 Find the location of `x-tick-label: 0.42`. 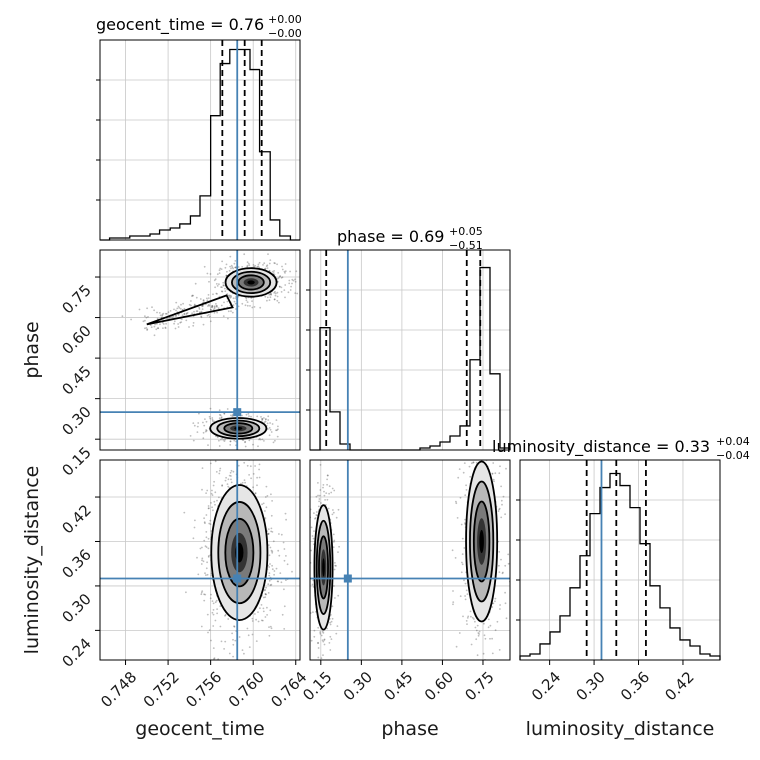

x-tick-label: 0.42 is located at coordinates (679, 686).